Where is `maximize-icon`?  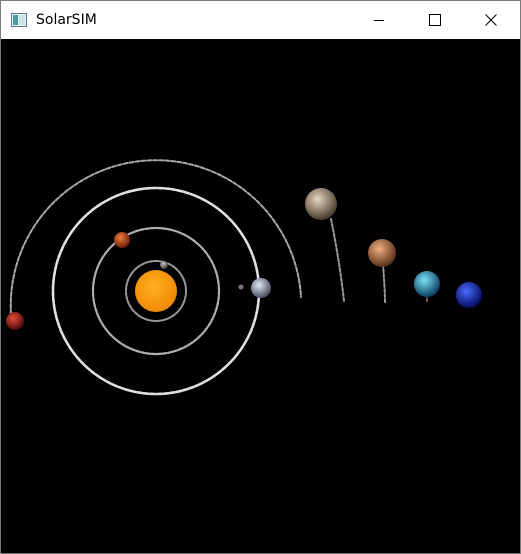
maximize-icon is located at coordinates (435, 20).